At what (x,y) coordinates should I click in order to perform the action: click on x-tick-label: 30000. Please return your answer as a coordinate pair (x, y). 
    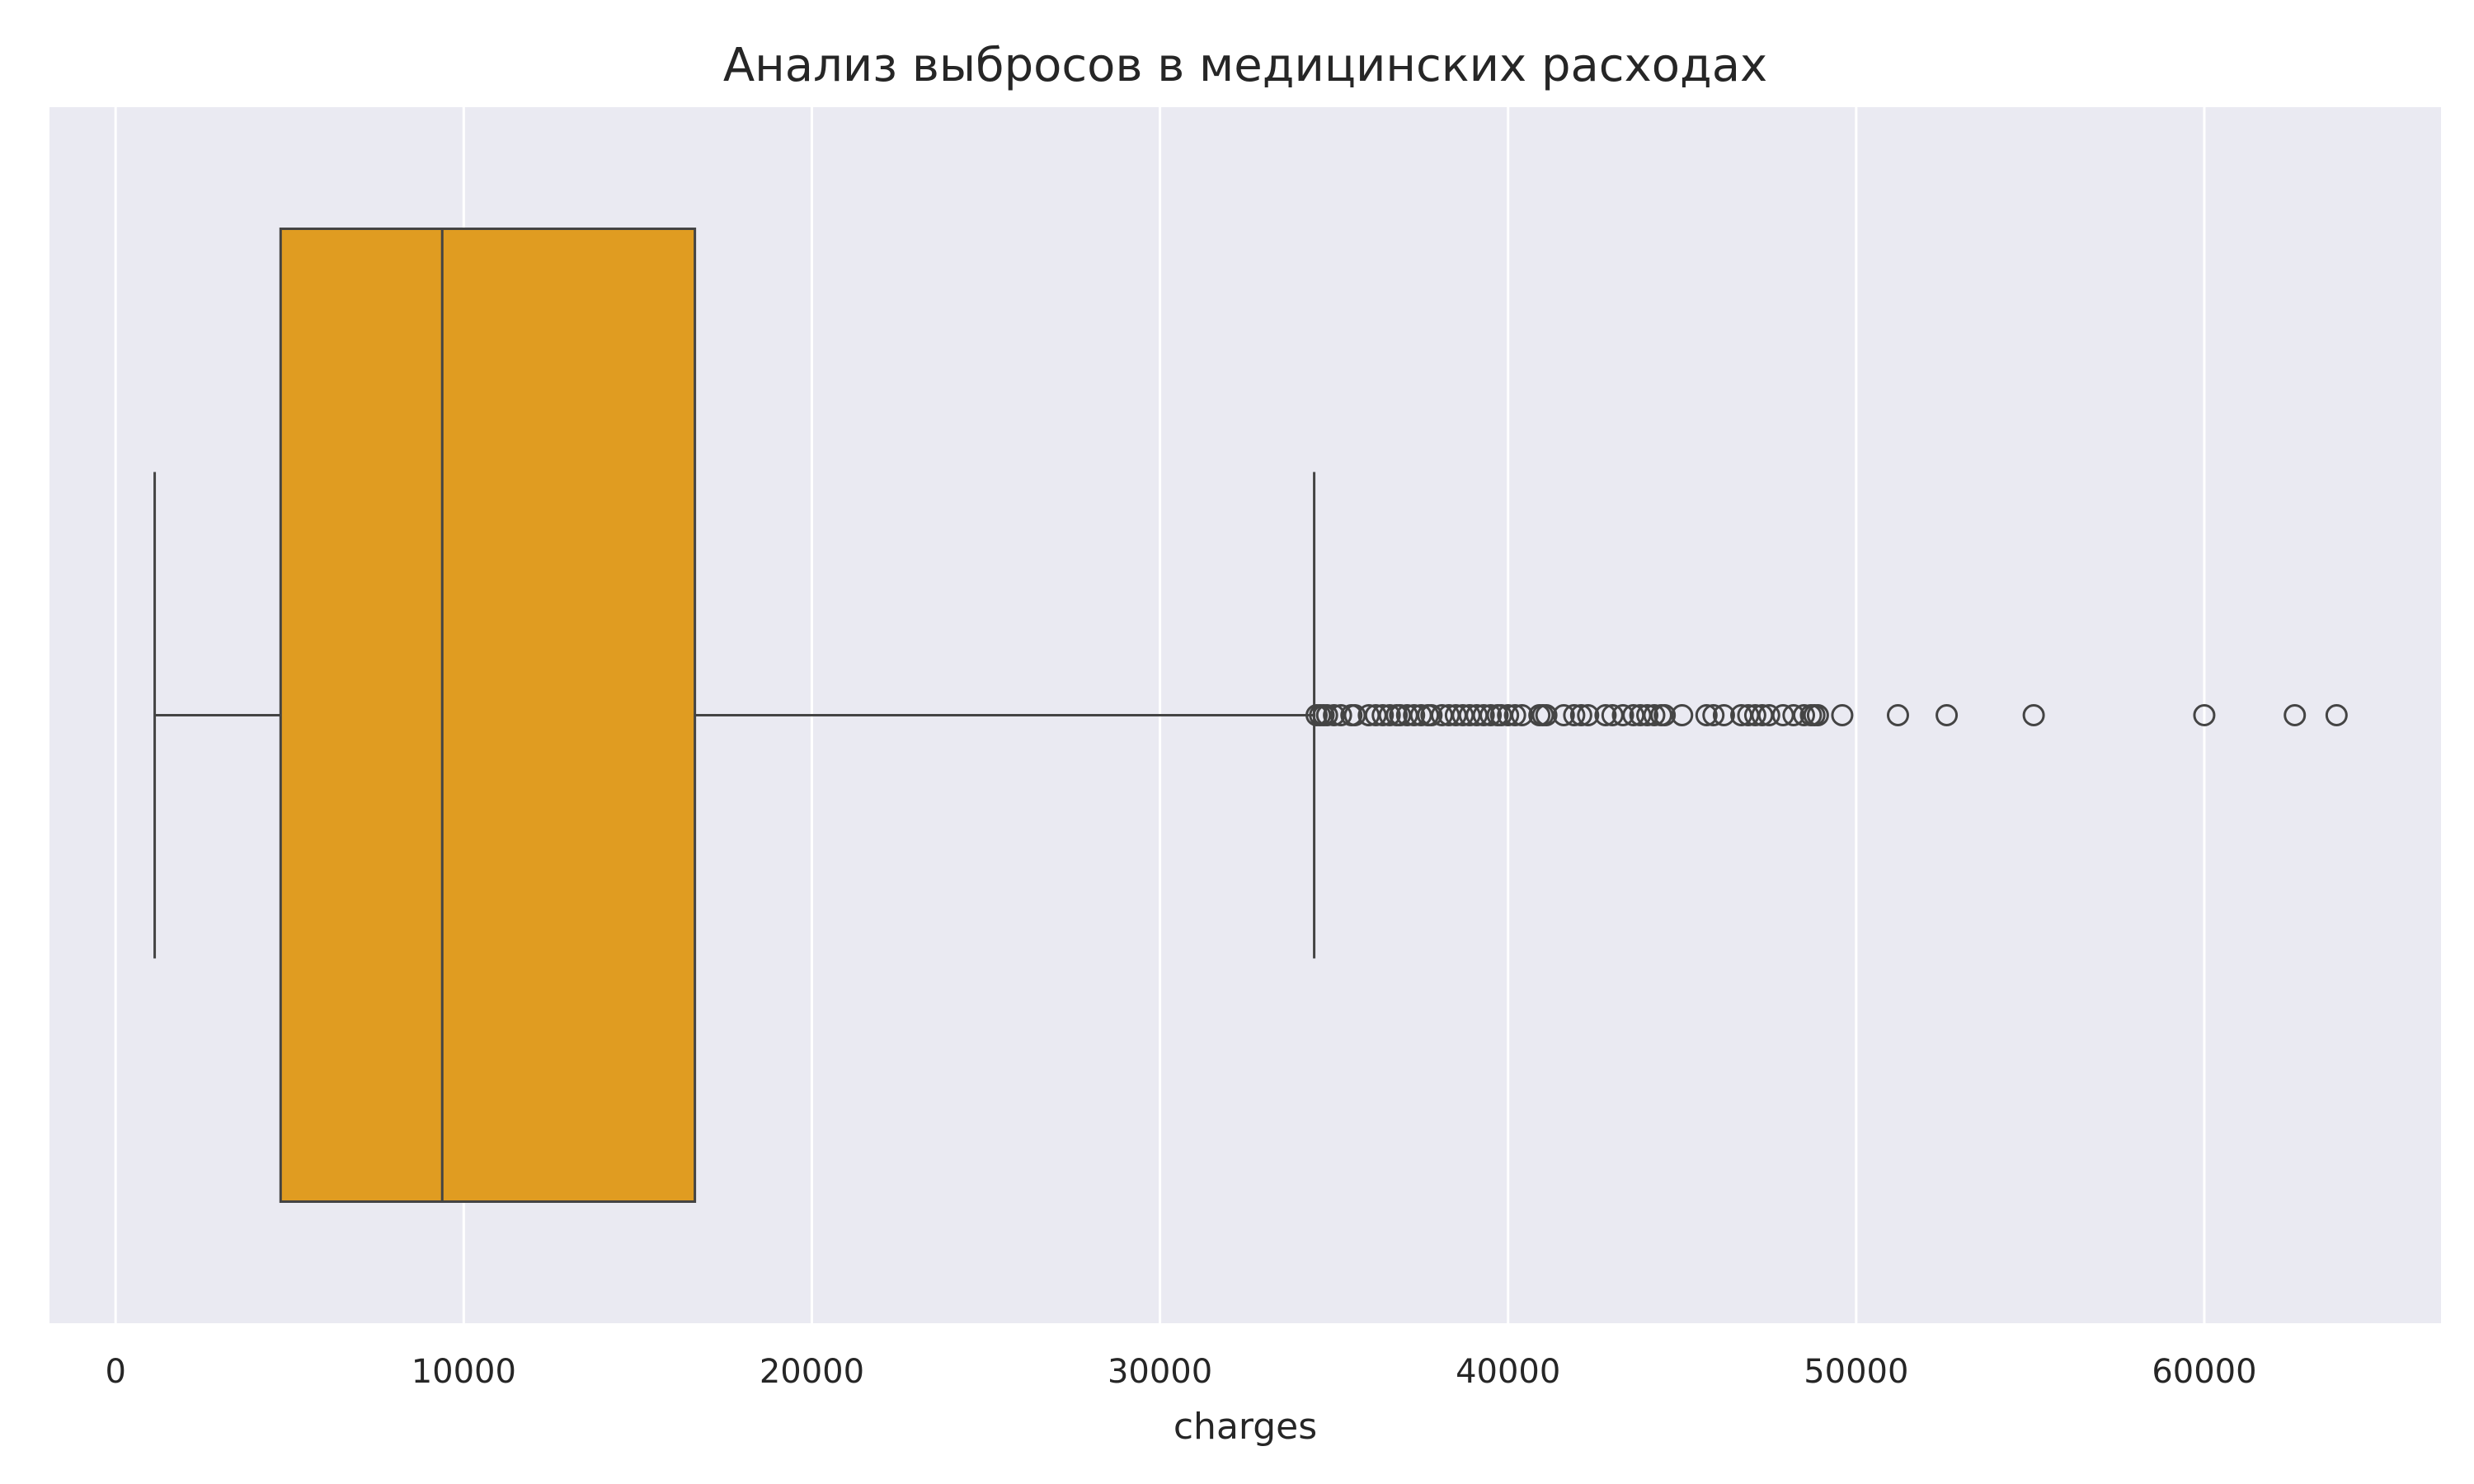
    Looking at the image, I should click on (1160, 1372).